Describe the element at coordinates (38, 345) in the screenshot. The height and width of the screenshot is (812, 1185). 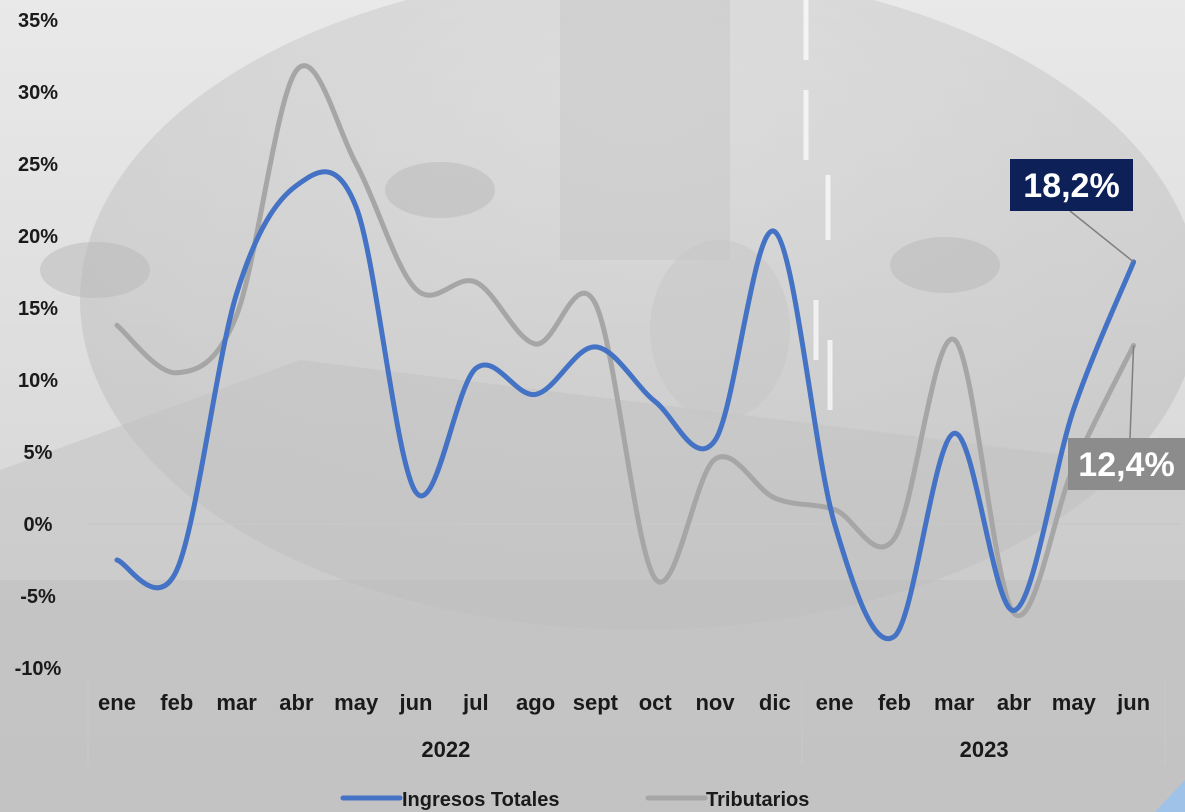
I see `y-axis-ticks: -10% -5% 0% 5% 10% 15% 20% 25% 30% 35%` at that location.